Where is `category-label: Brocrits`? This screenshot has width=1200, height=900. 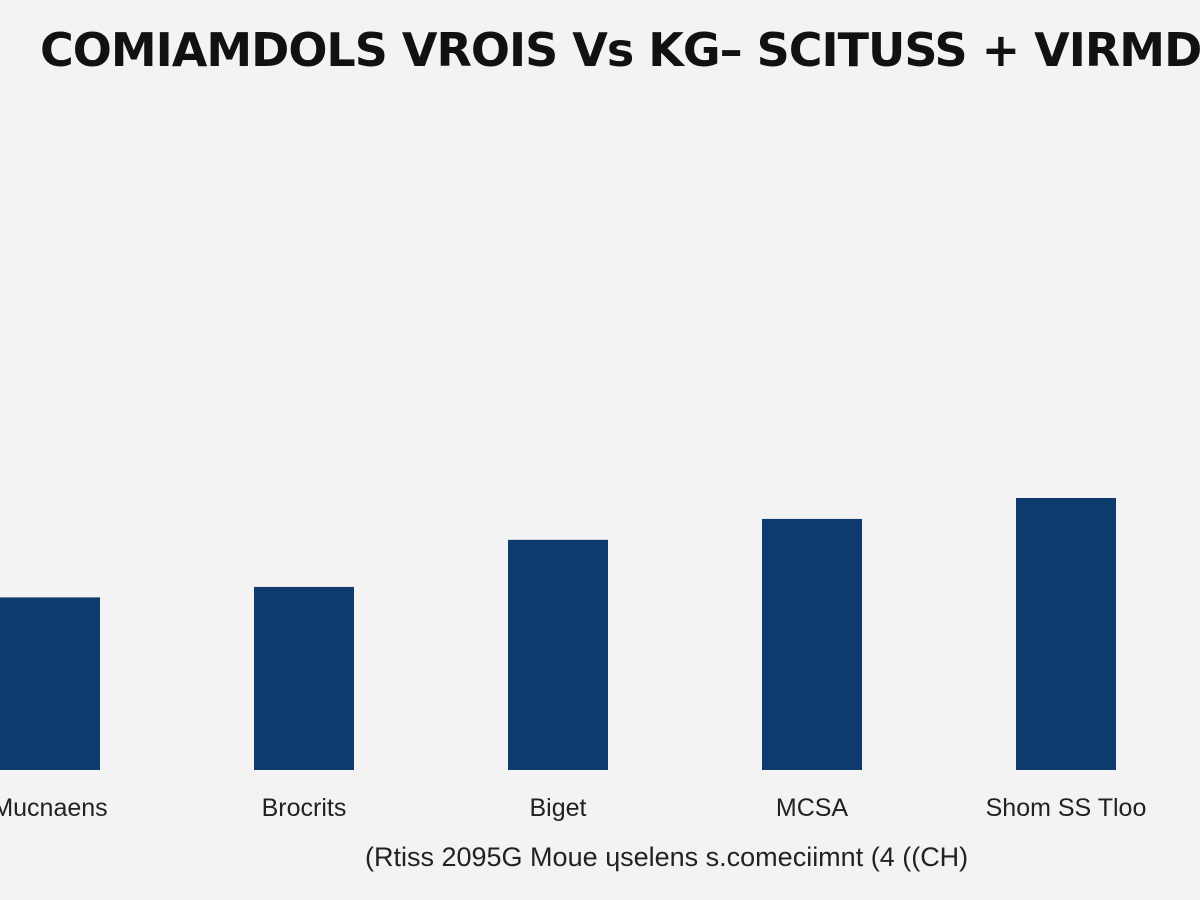
category-label: Brocrits is located at coordinates (304, 808).